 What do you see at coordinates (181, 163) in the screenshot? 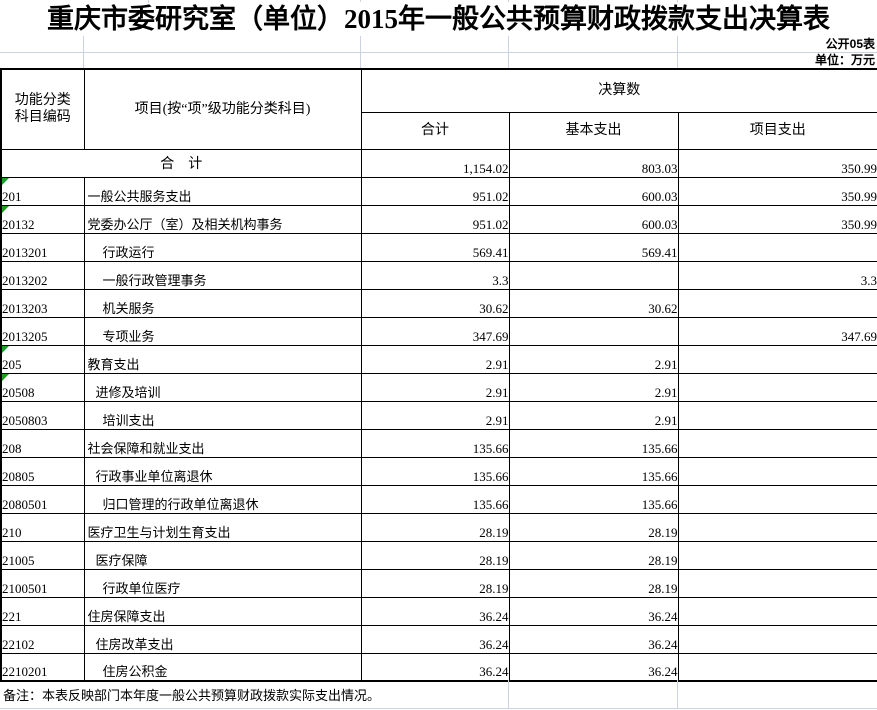
I see `summary-label: 合 计` at bounding box center [181, 163].